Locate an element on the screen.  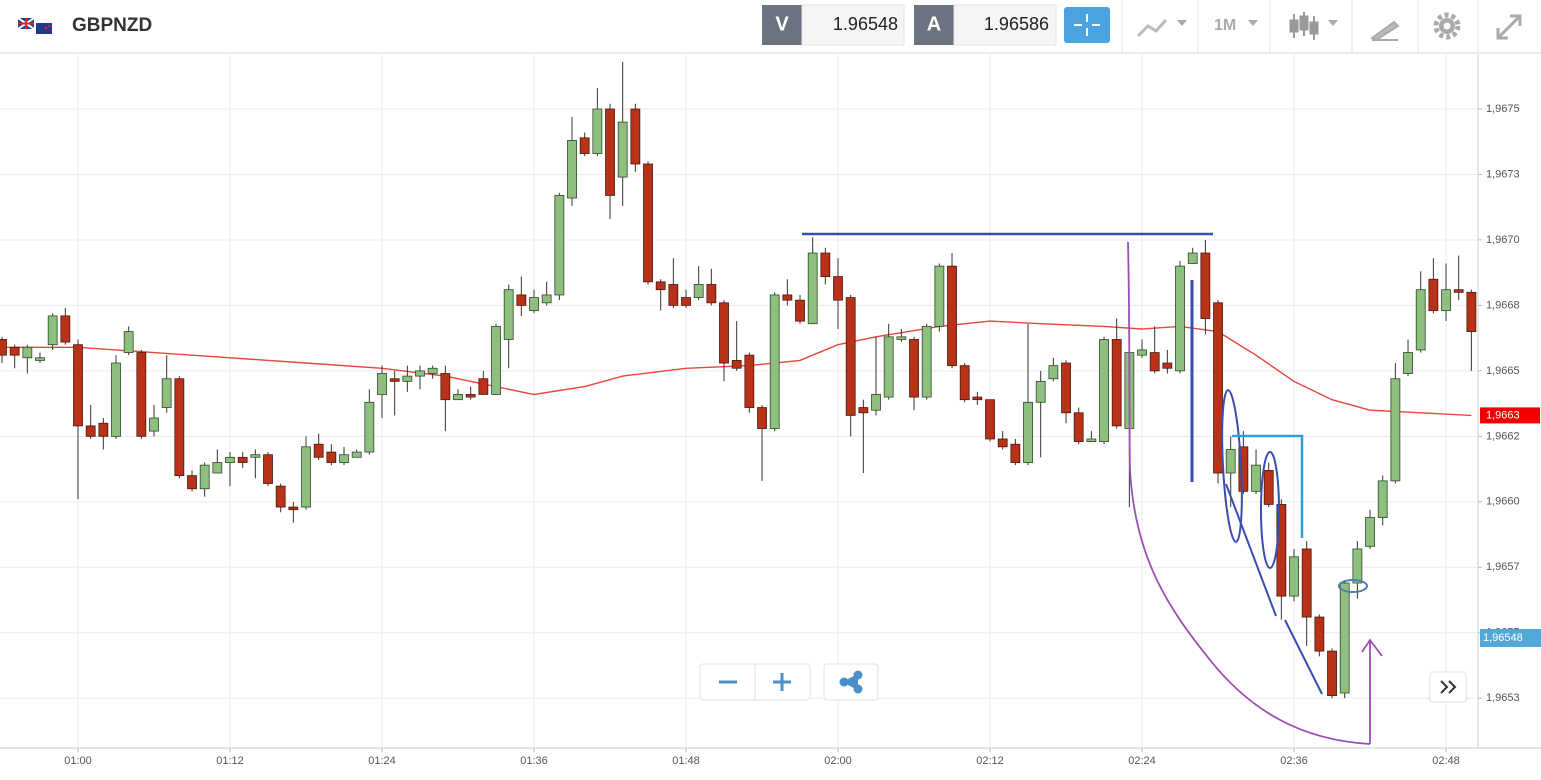
y-tick-label: 1,9657 is located at coordinates (1503, 567).